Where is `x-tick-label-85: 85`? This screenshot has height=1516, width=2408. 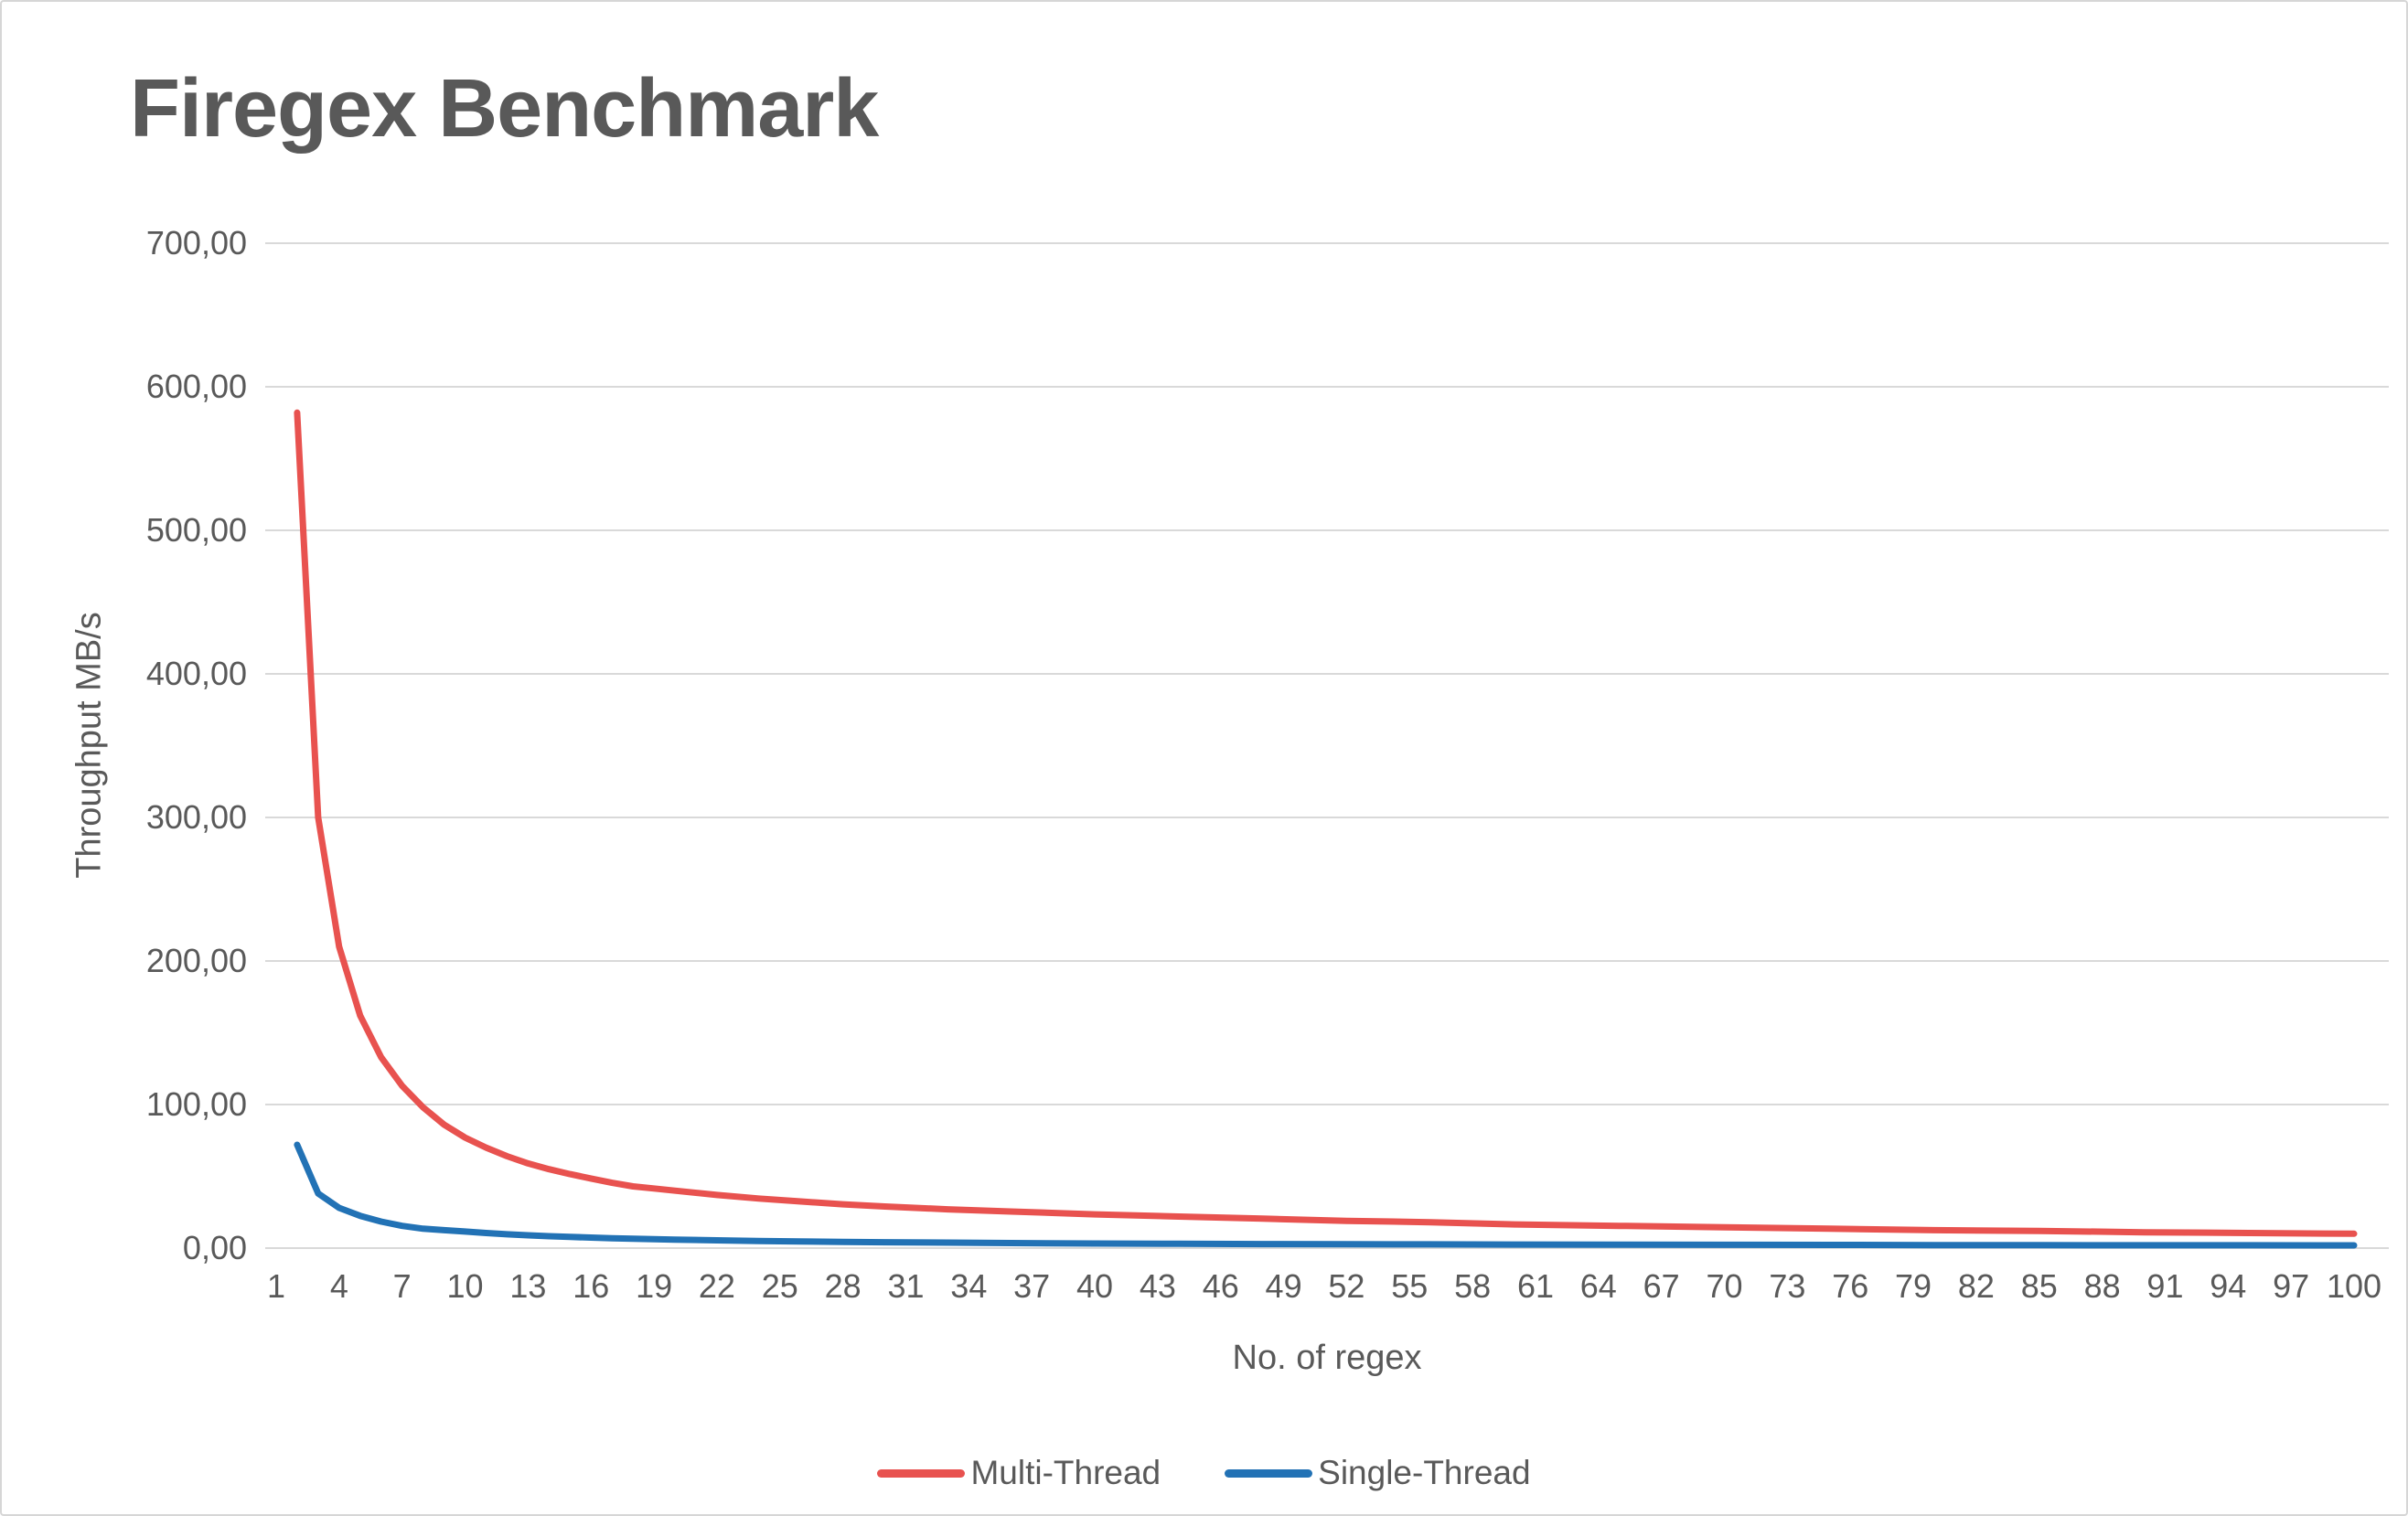 x-tick-label-85: 85 is located at coordinates (2039, 1286).